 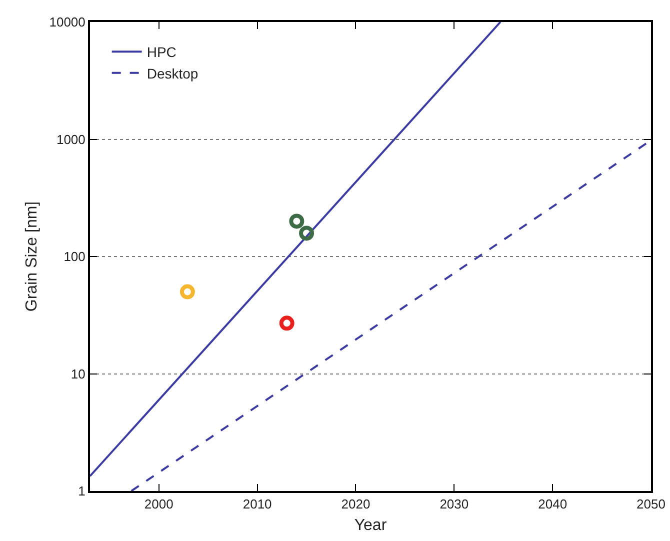 I want to click on x-tick-label: 2020, so click(x=355, y=504).